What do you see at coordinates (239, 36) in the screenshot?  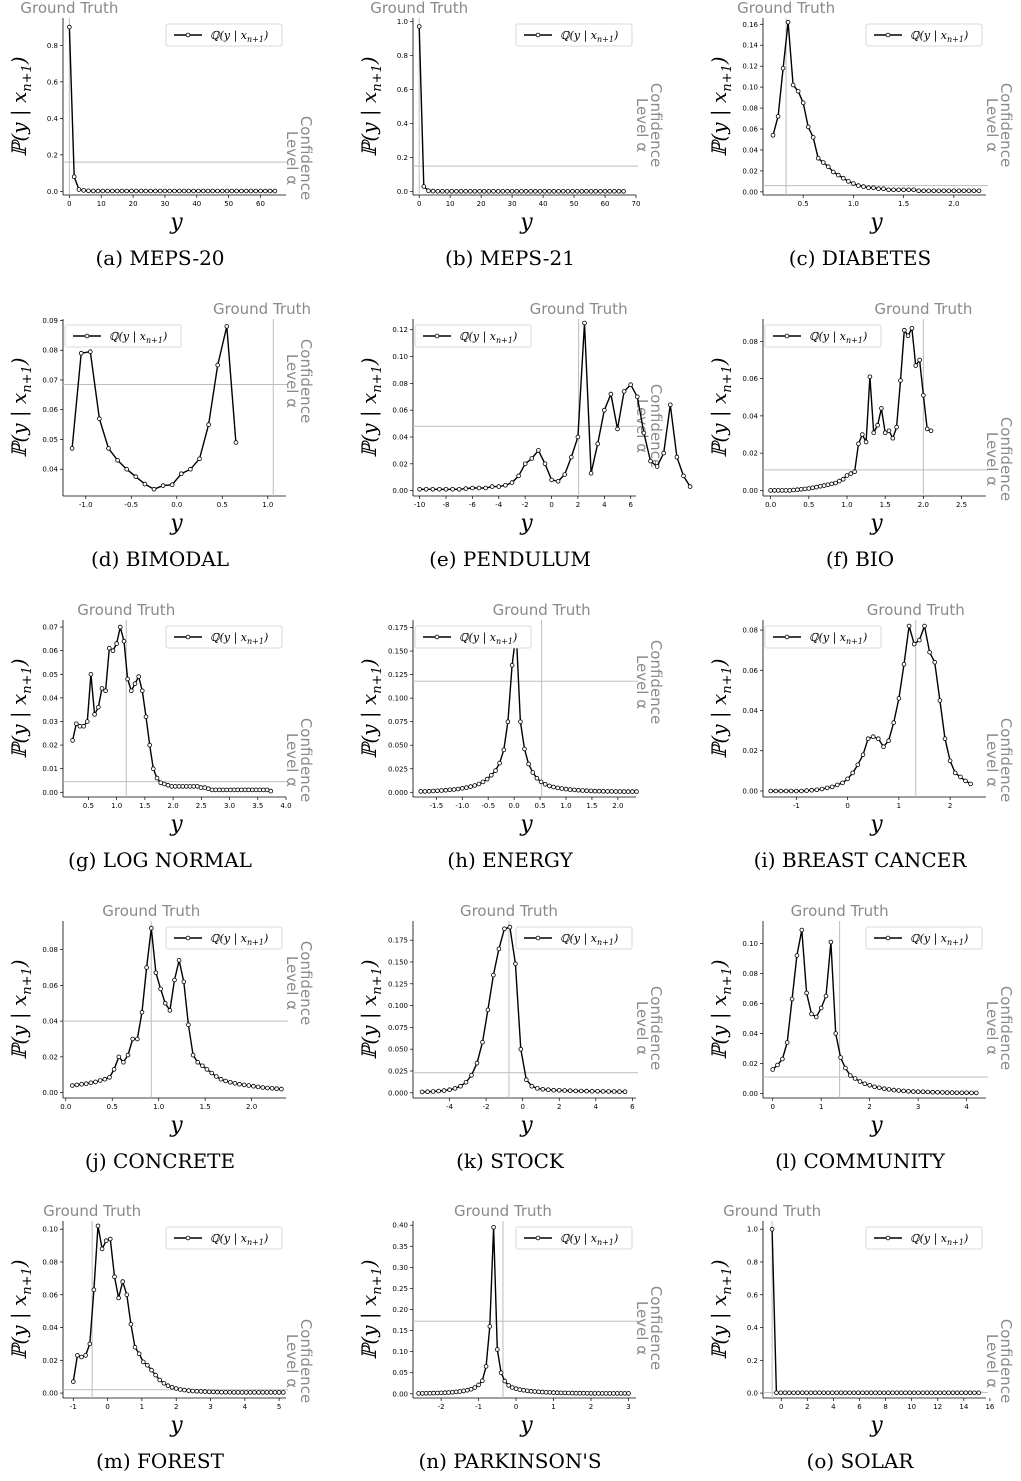 I see `legend-text: ℚ(y | xn+1)` at bounding box center [239, 36].